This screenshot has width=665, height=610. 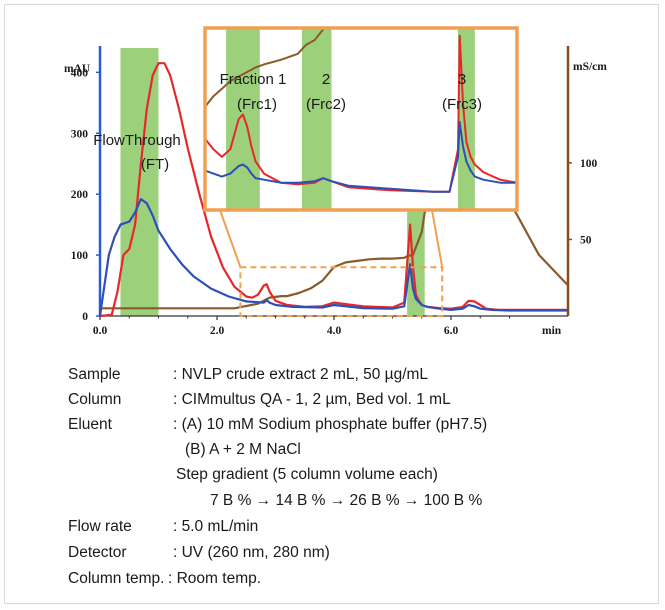 What do you see at coordinates (155, 164) in the screenshot?
I see `annotation-ft-line-1: (FT)` at bounding box center [155, 164].